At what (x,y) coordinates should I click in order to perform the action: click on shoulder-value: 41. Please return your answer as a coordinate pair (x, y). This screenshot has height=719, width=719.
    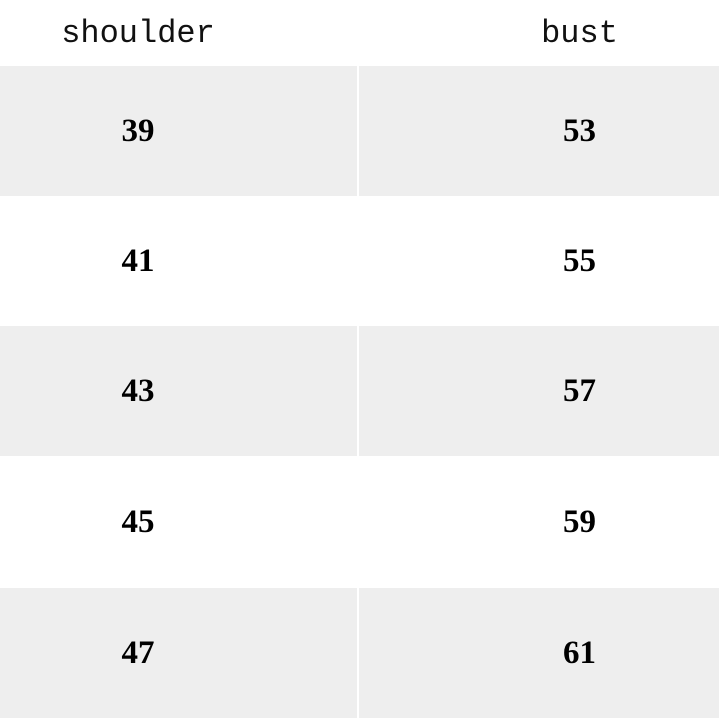
    Looking at the image, I should click on (138, 260).